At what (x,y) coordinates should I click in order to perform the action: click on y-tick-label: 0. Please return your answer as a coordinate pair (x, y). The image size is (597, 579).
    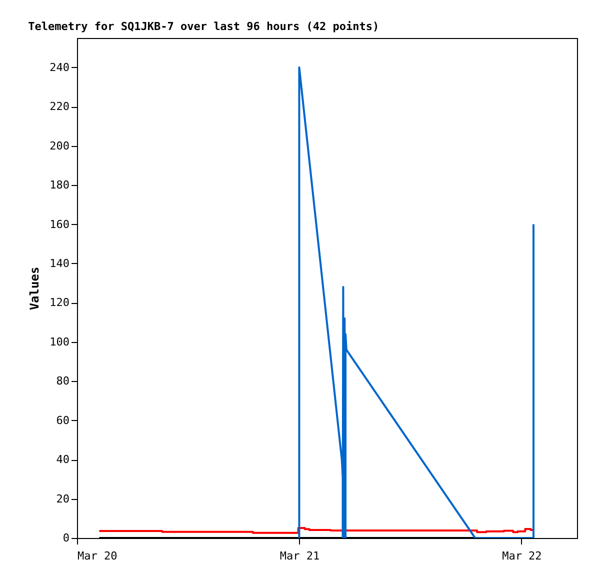
    Looking at the image, I should click on (66, 538).